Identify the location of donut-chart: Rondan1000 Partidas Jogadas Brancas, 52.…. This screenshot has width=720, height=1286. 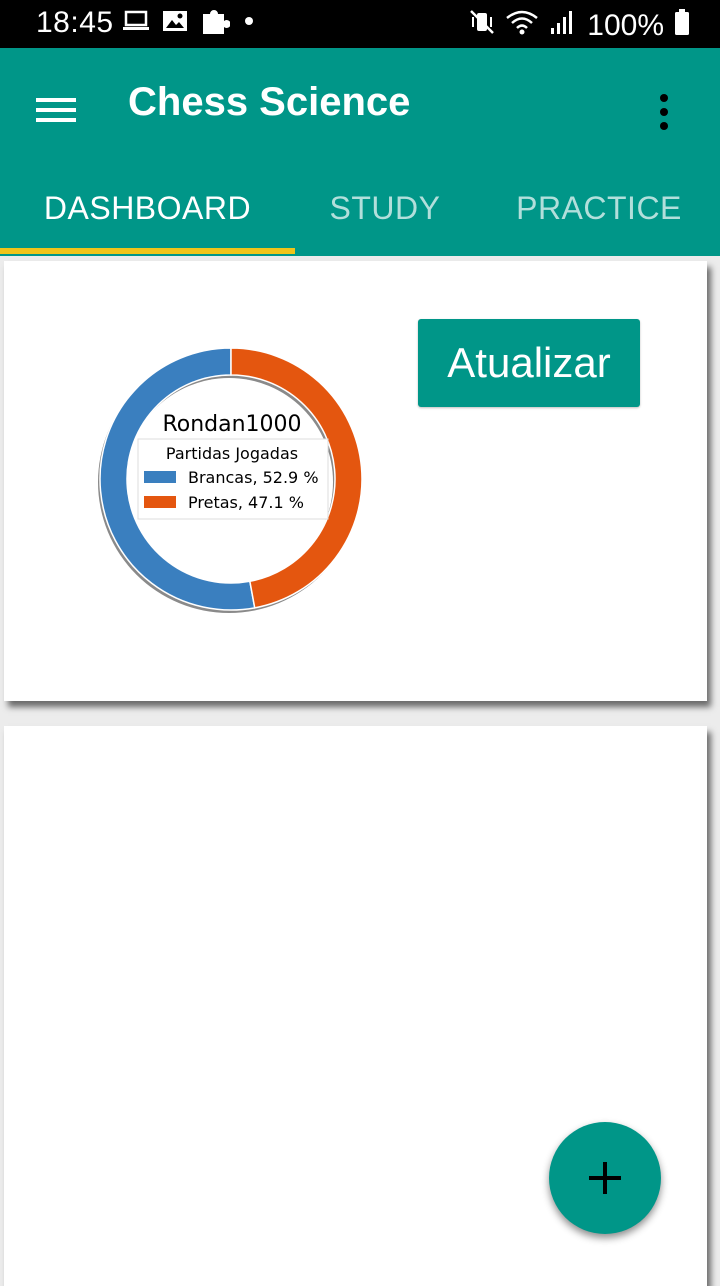
(230, 480).